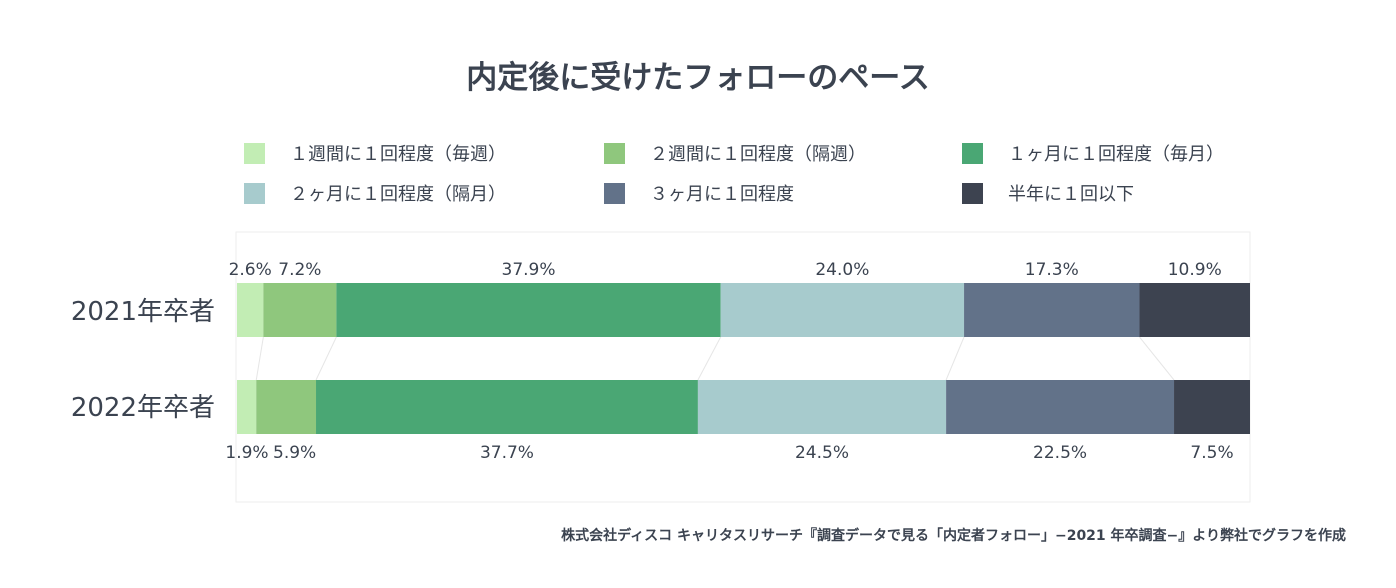  Describe the element at coordinates (398, 154) in the screenshot. I see `legend-label-1: １週間に１回程度（毎週）` at that location.